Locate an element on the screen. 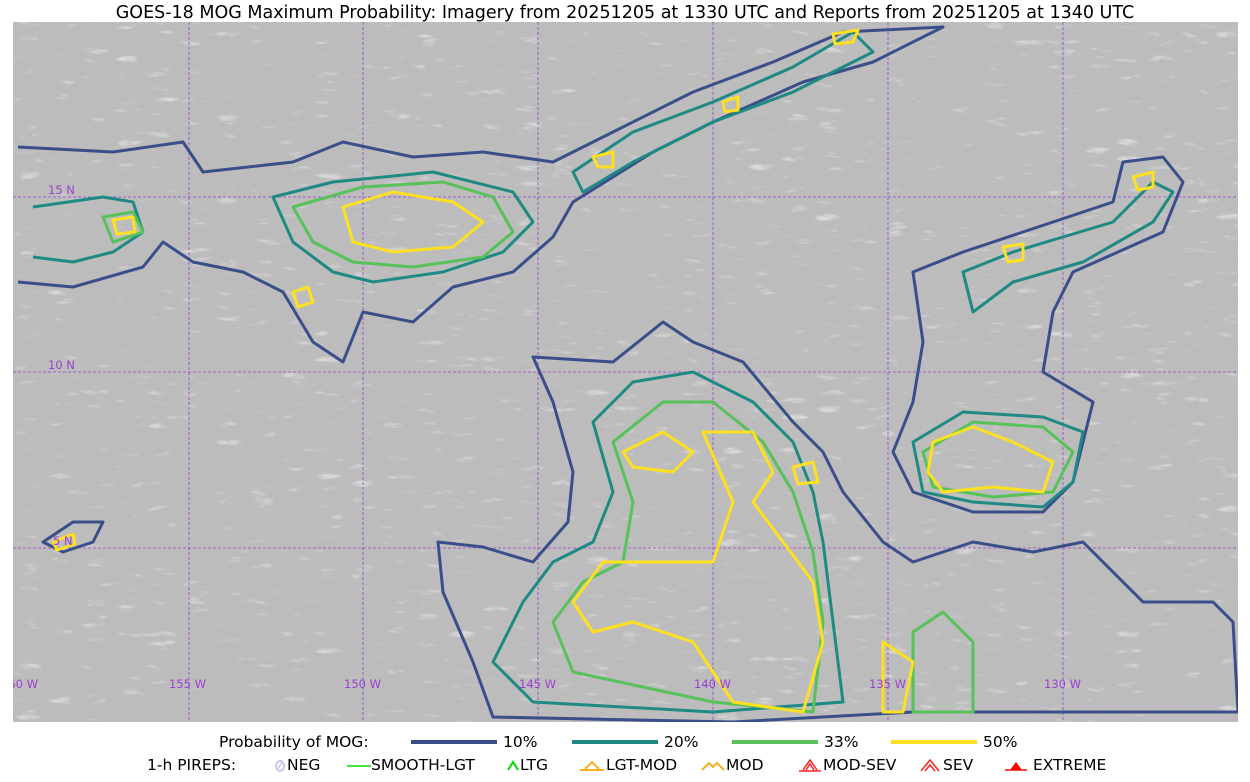  swatch-20pct is located at coordinates (615, 742).